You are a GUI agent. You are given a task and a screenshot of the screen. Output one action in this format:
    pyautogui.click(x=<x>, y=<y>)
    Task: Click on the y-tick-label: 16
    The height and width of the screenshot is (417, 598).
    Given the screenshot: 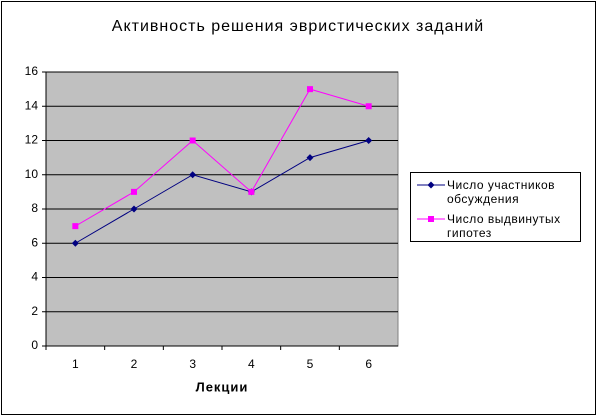 What is the action you would take?
    pyautogui.click(x=32, y=71)
    